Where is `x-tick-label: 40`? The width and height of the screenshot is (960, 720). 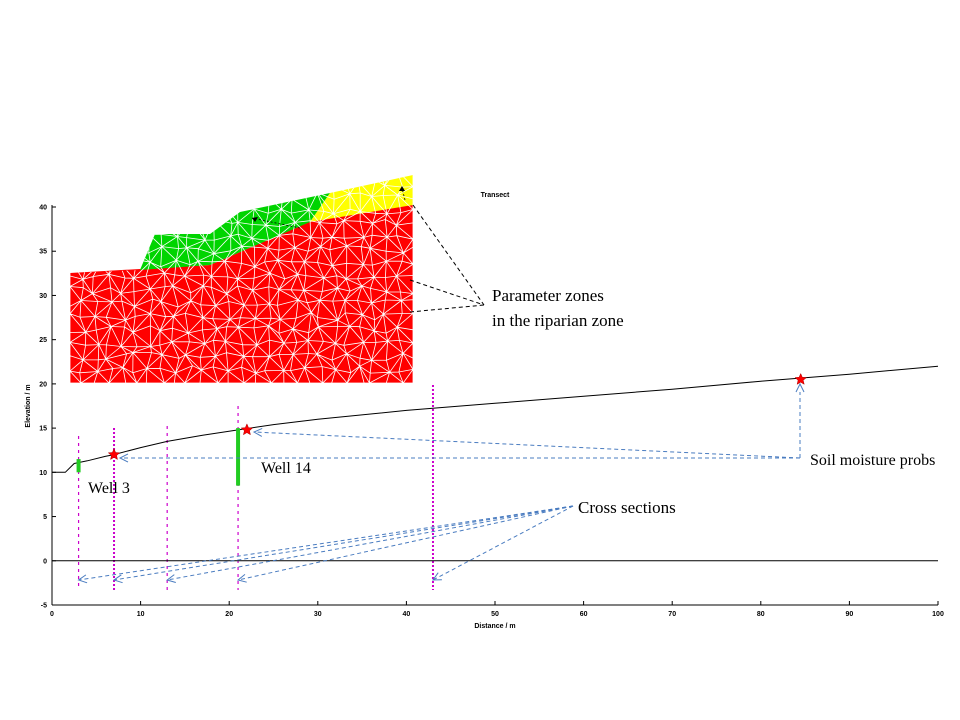
x-tick-label: 40 is located at coordinates (407, 614).